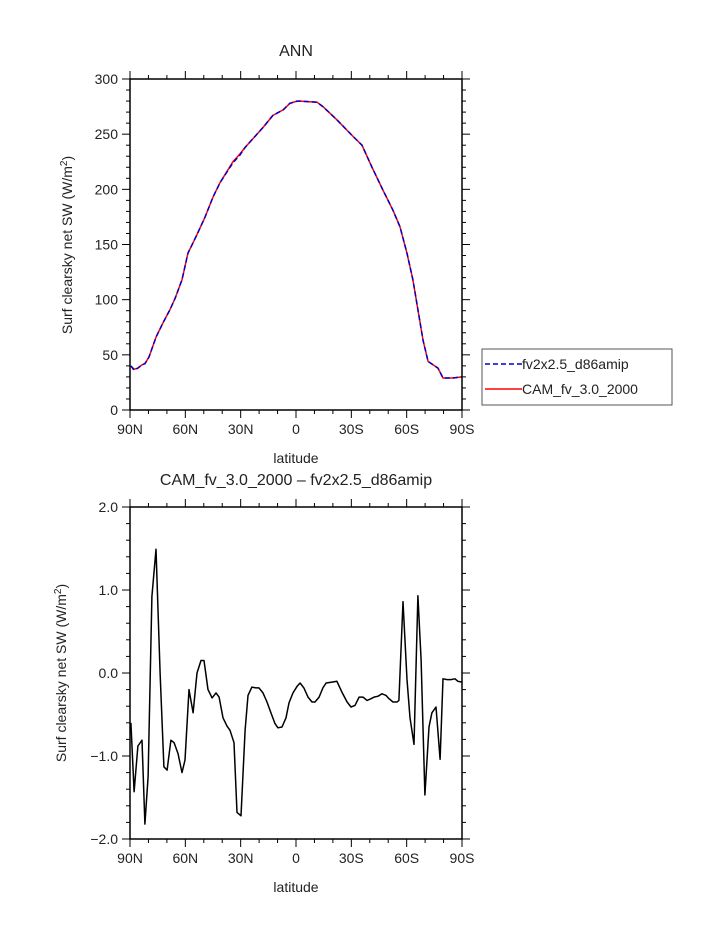  Describe the element at coordinates (296, 51) in the screenshot. I see `top-panel-title: ANN` at that location.